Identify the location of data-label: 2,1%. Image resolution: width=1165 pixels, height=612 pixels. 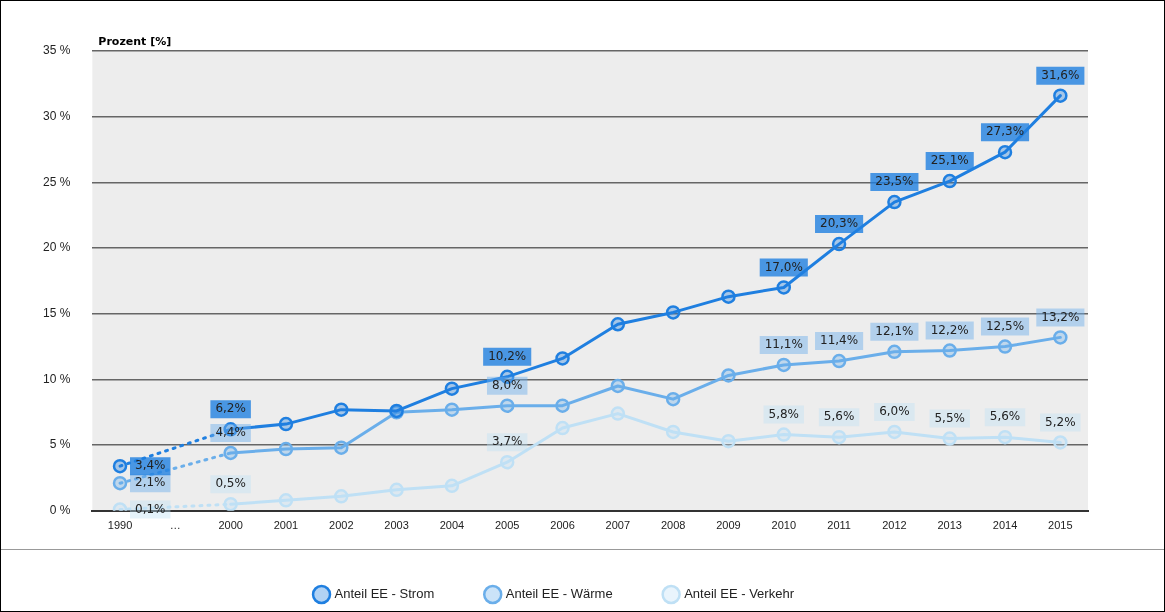
(150, 482).